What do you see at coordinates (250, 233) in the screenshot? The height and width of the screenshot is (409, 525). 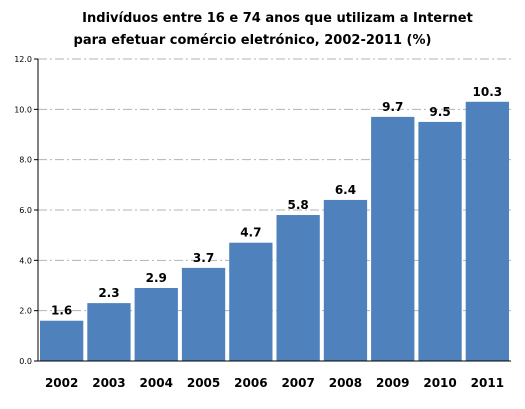 I see `data-label-2006: 4.7` at bounding box center [250, 233].